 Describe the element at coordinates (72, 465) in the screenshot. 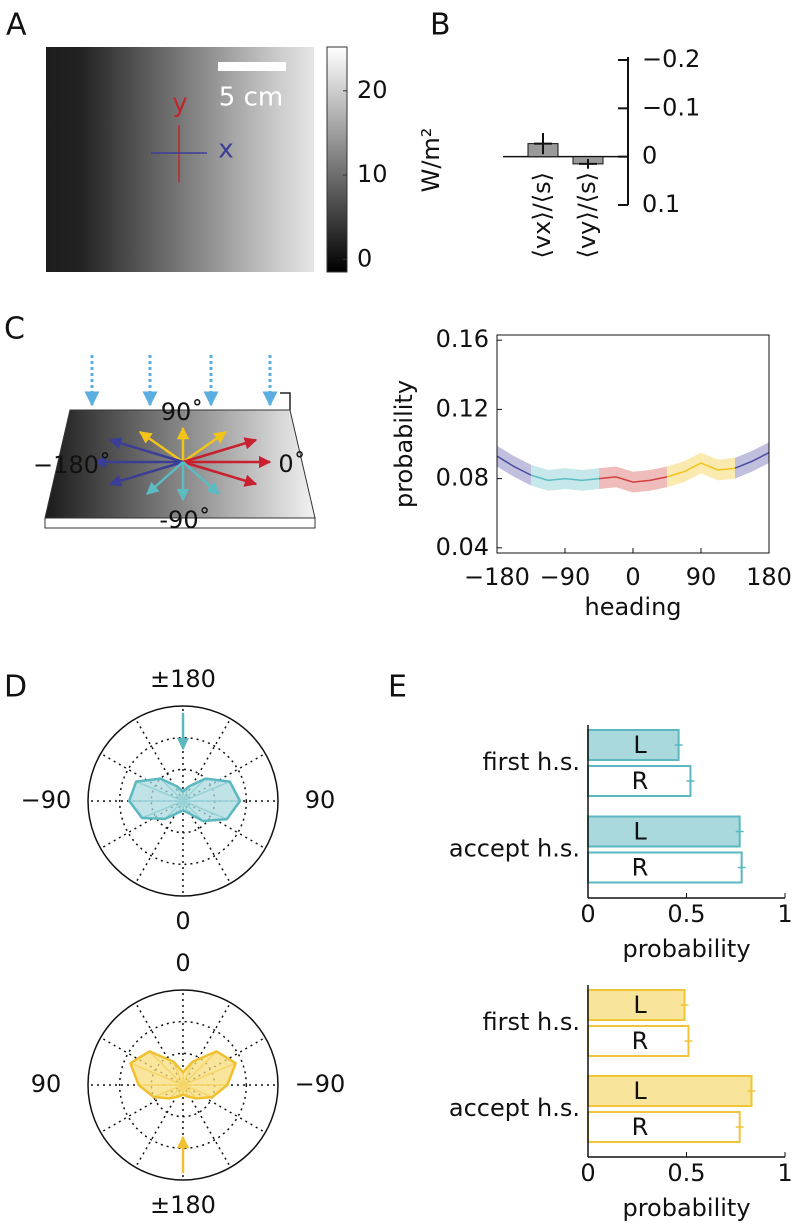

I see `angle-label: −180˚` at that location.